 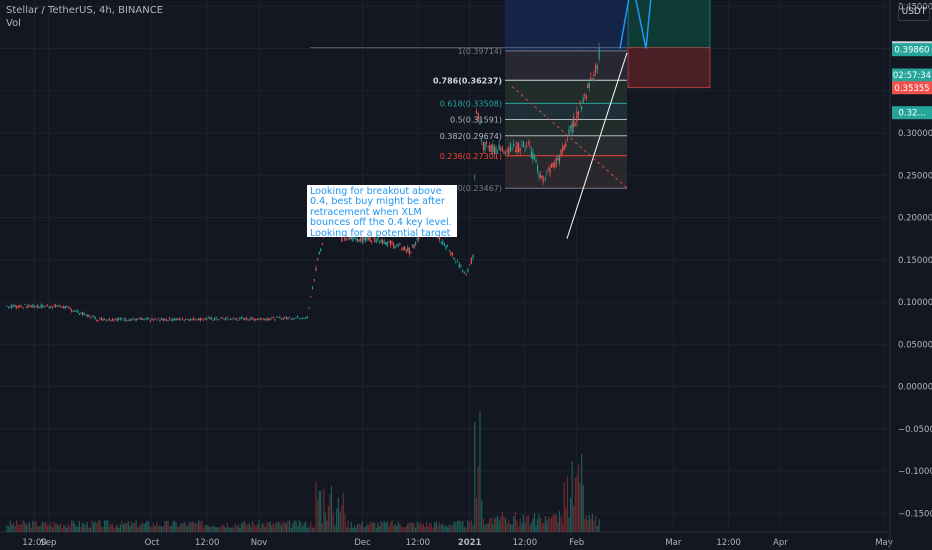 What do you see at coordinates (728, 543) in the screenshot?
I see `x-tick-label: 12:00` at bounding box center [728, 543].